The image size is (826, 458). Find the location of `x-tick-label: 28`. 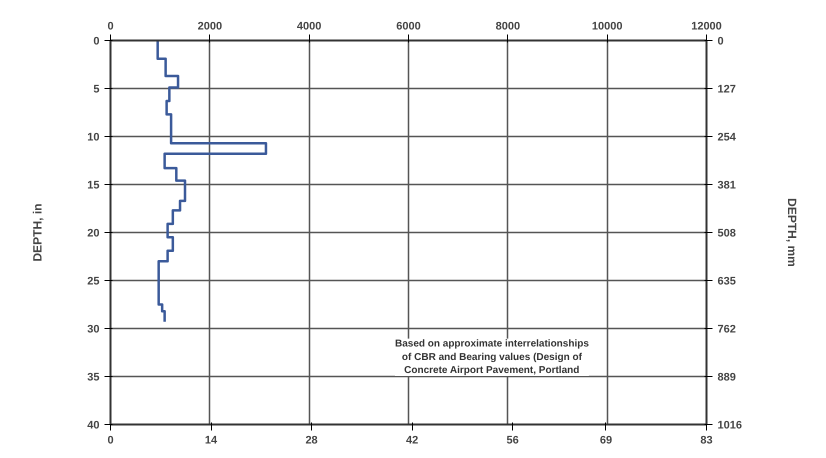

x-tick-label: 28 is located at coordinates (311, 440).